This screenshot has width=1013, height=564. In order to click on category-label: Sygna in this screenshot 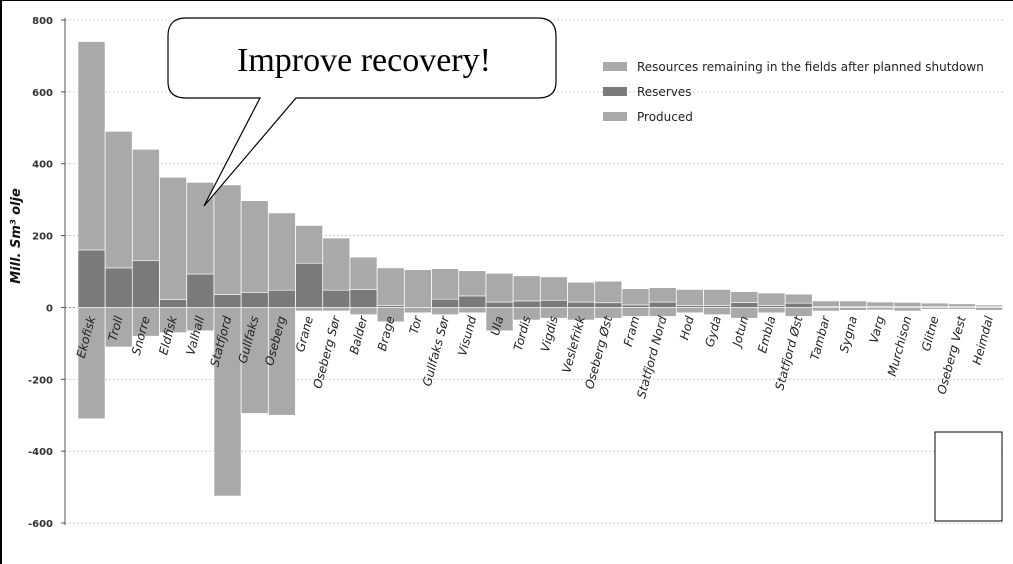, I will do `click(848, 335)`.